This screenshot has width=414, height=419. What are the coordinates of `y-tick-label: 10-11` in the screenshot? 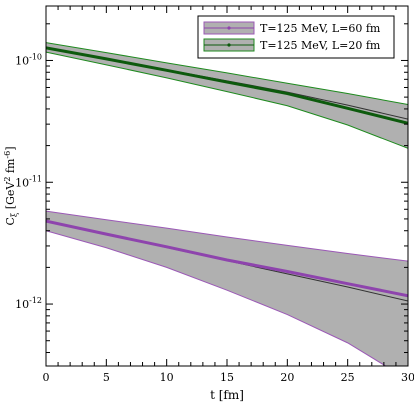 It's located at (28, 181).